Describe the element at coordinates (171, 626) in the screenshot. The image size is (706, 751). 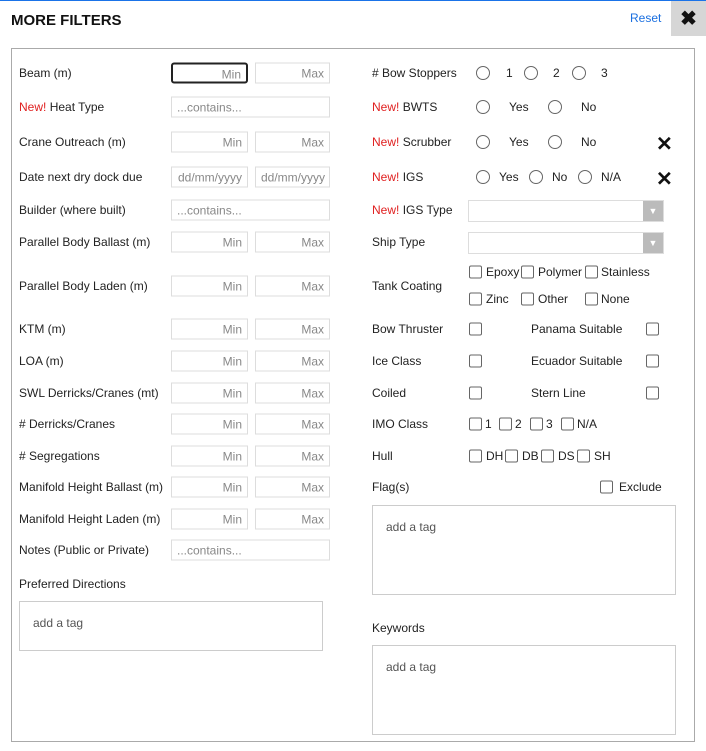
I see `preferred-directions-input: add a tag` at that location.